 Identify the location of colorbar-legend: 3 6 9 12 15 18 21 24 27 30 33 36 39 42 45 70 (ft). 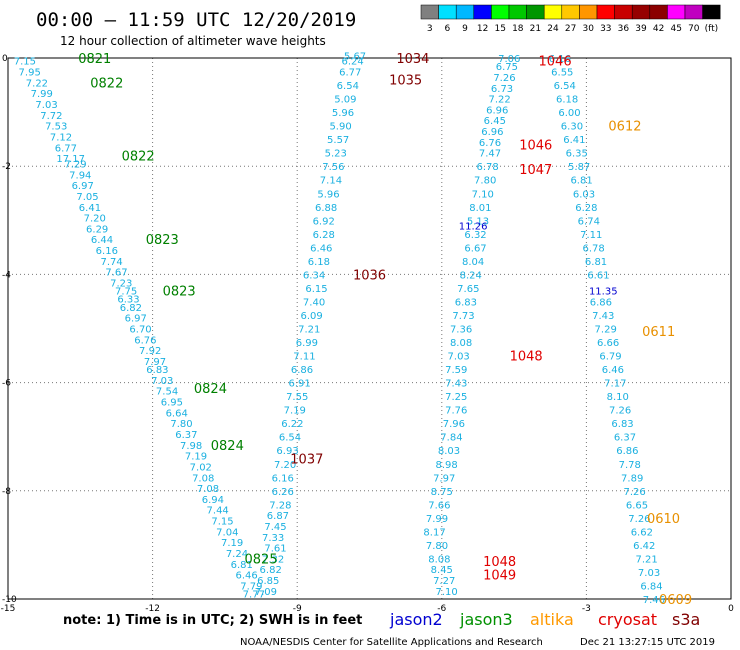
(570, 19).